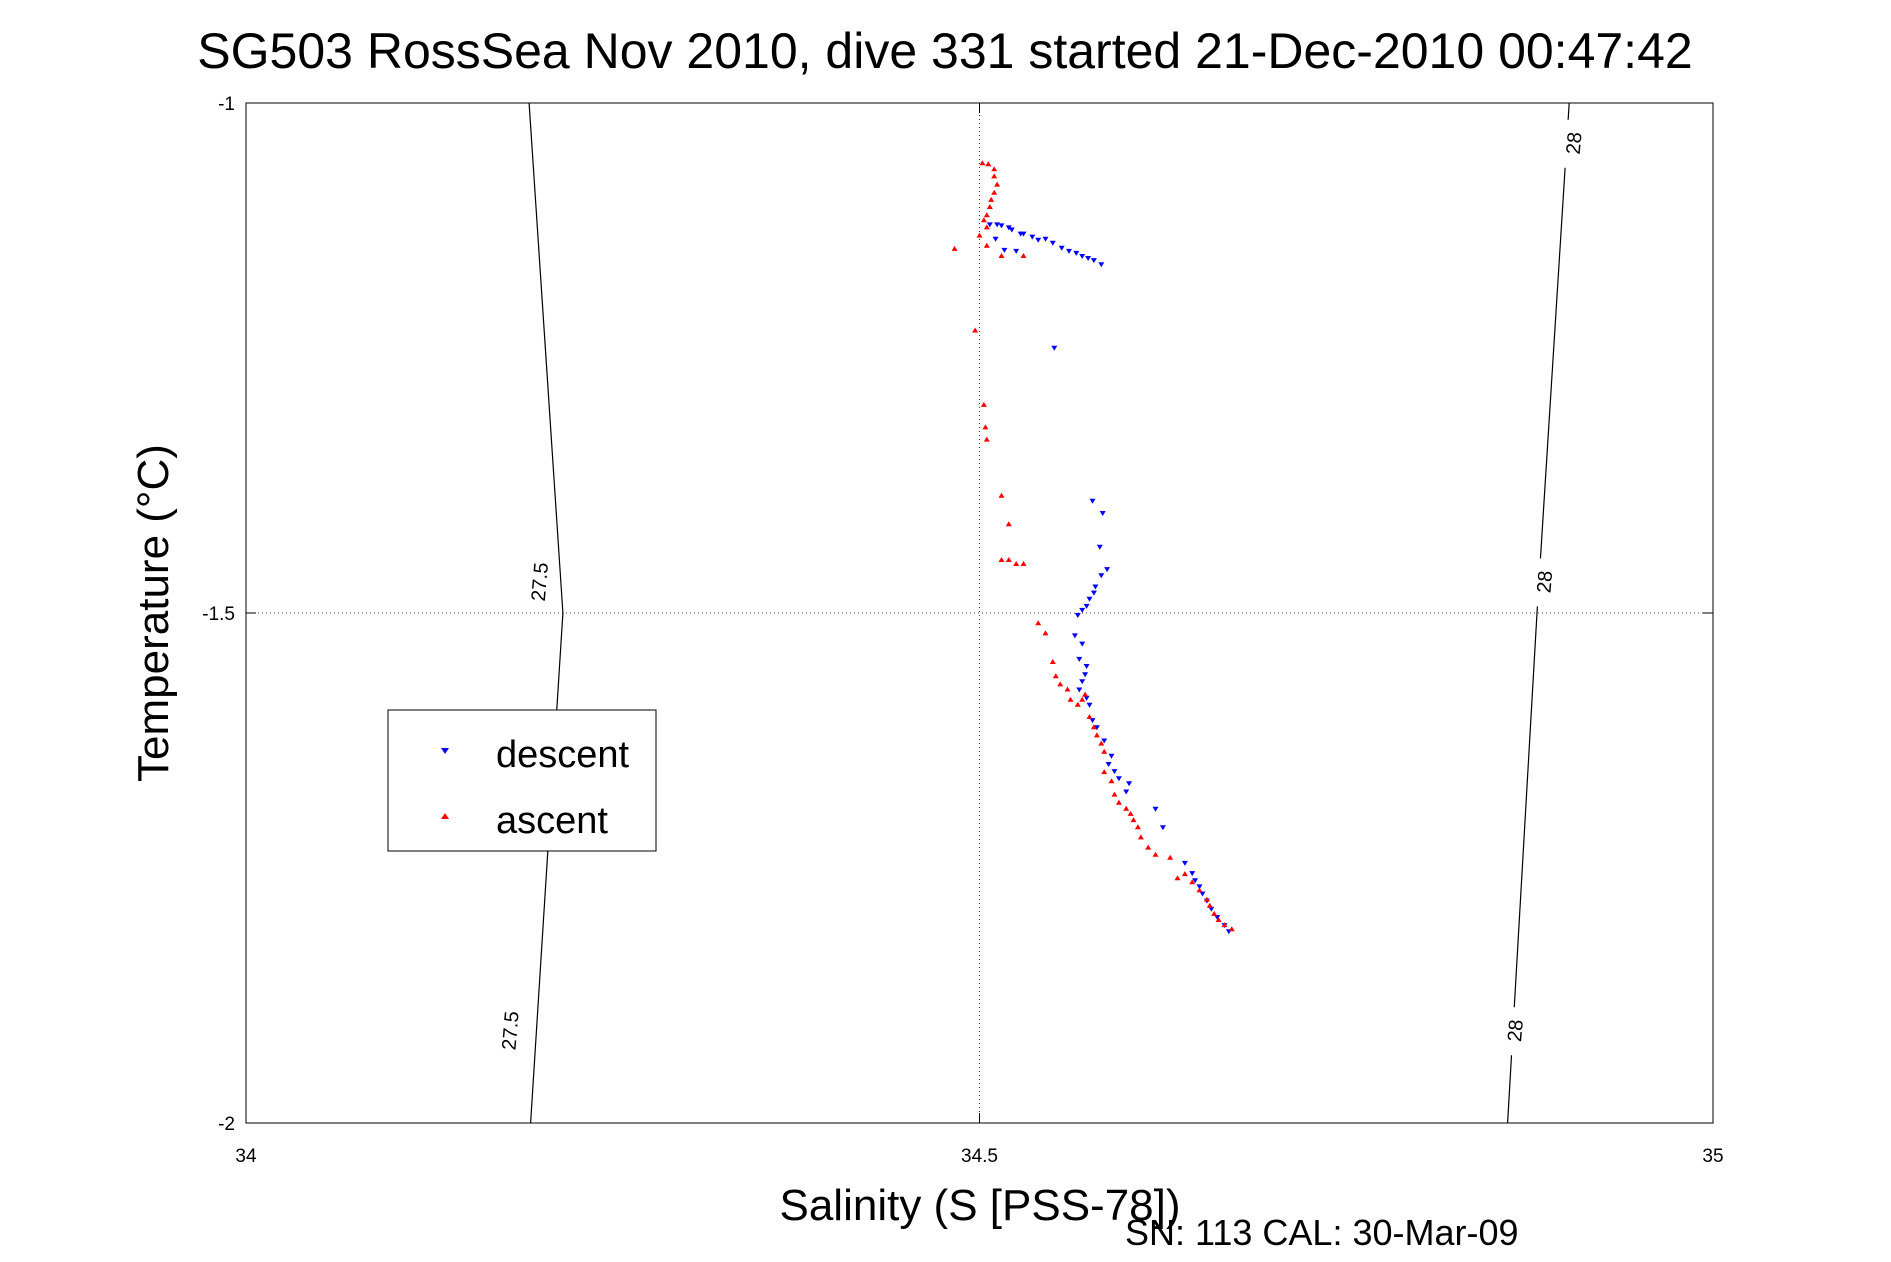 The height and width of the screenshot is (1262, 1891). I want to click on contour-label: 27.5, so click(540, 582).